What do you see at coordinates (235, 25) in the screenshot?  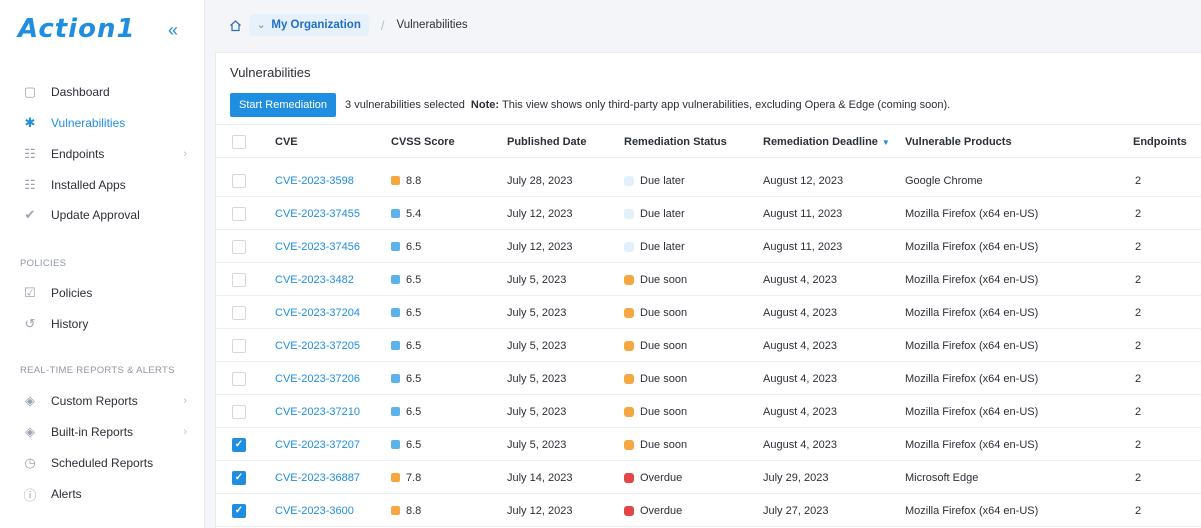 I see `home-icon` at bounding box center [235, 25].